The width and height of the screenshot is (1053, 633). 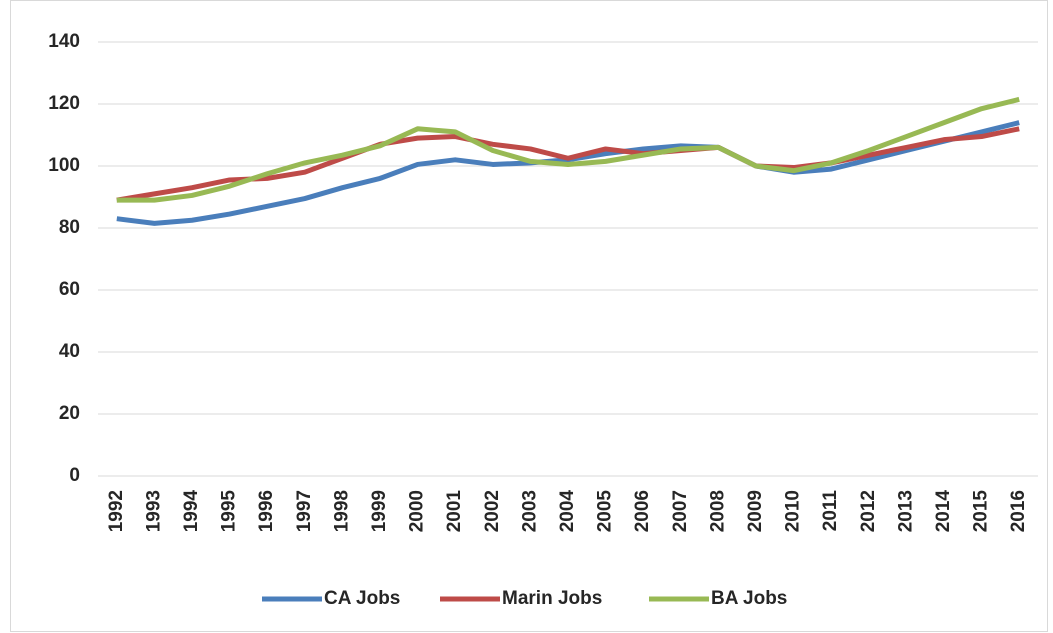 I want to click on x-tick-label: 2014, so click(x=943, y=511).